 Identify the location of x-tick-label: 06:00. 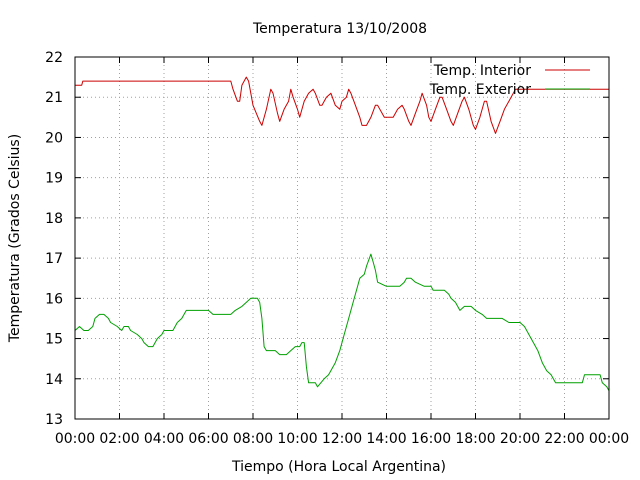
(208, 439).